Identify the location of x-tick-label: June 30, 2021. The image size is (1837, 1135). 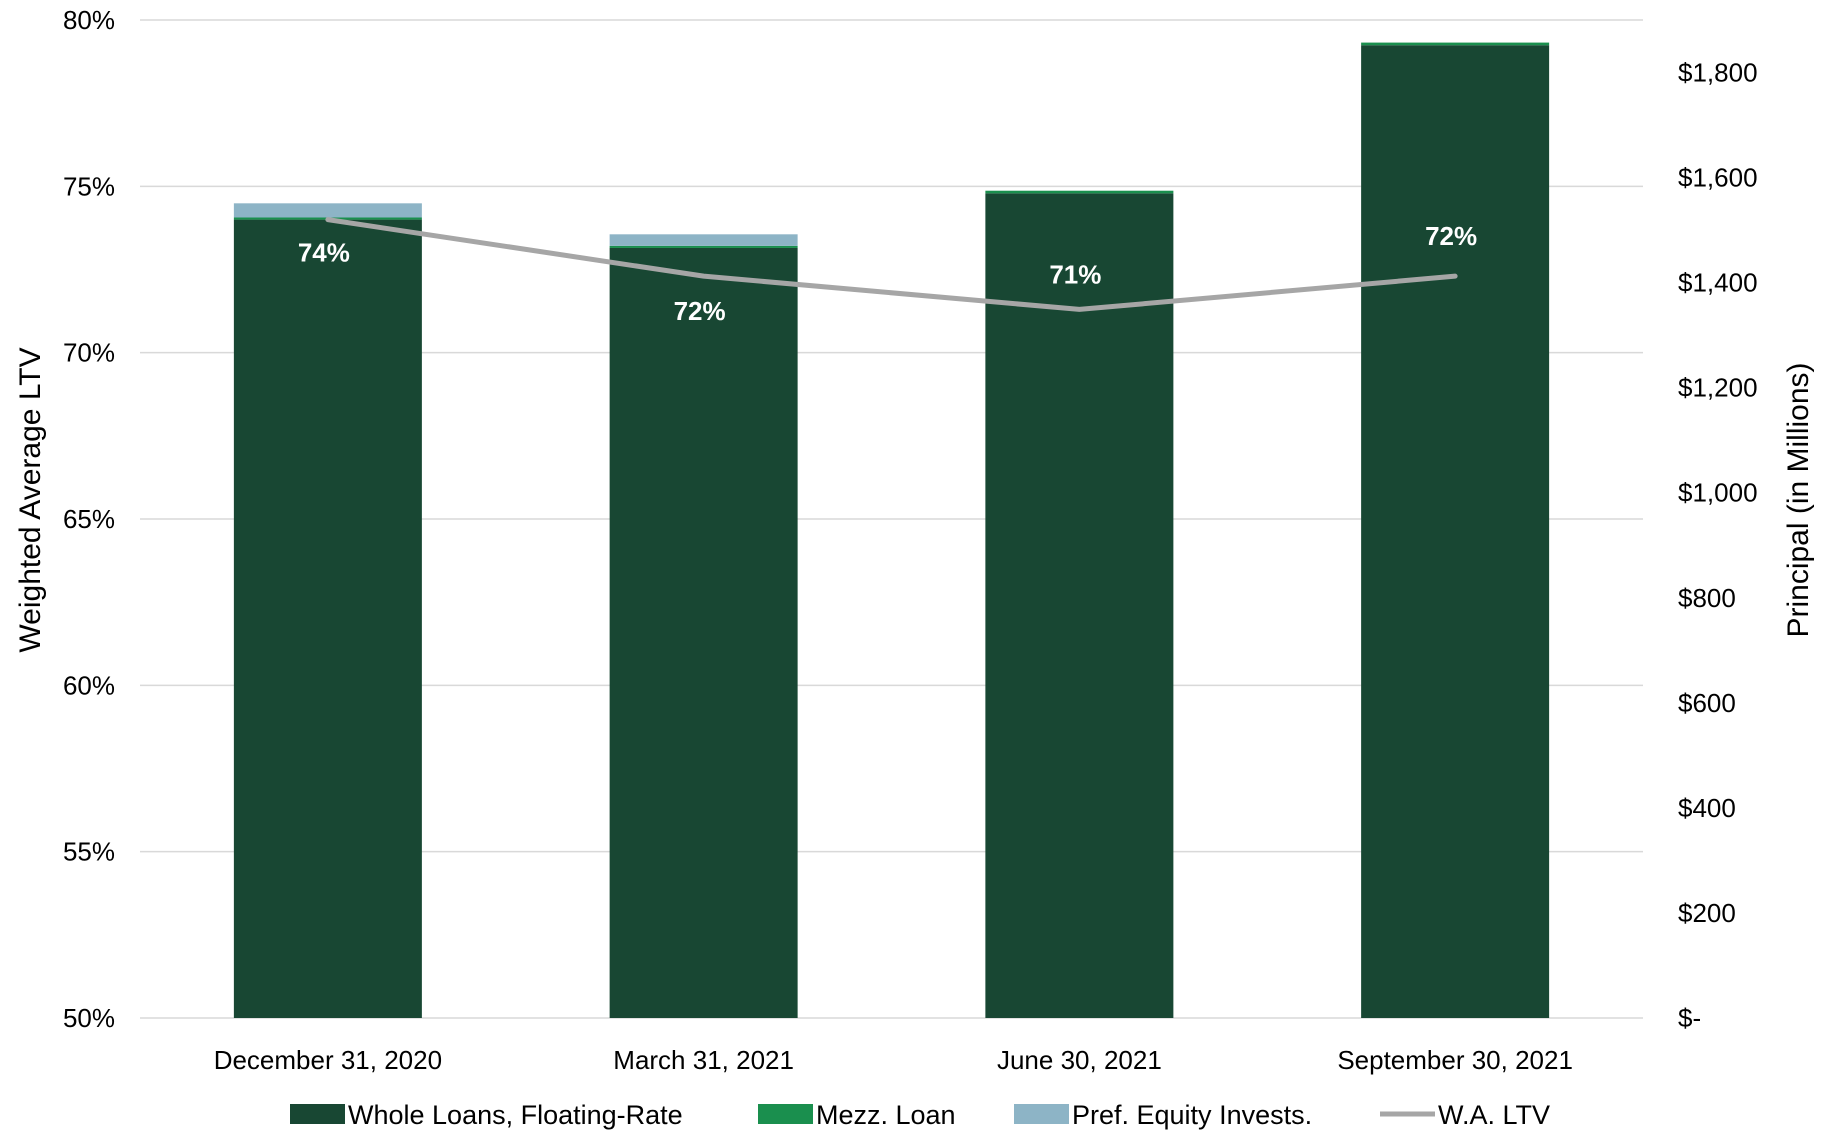
(1079, 1060).